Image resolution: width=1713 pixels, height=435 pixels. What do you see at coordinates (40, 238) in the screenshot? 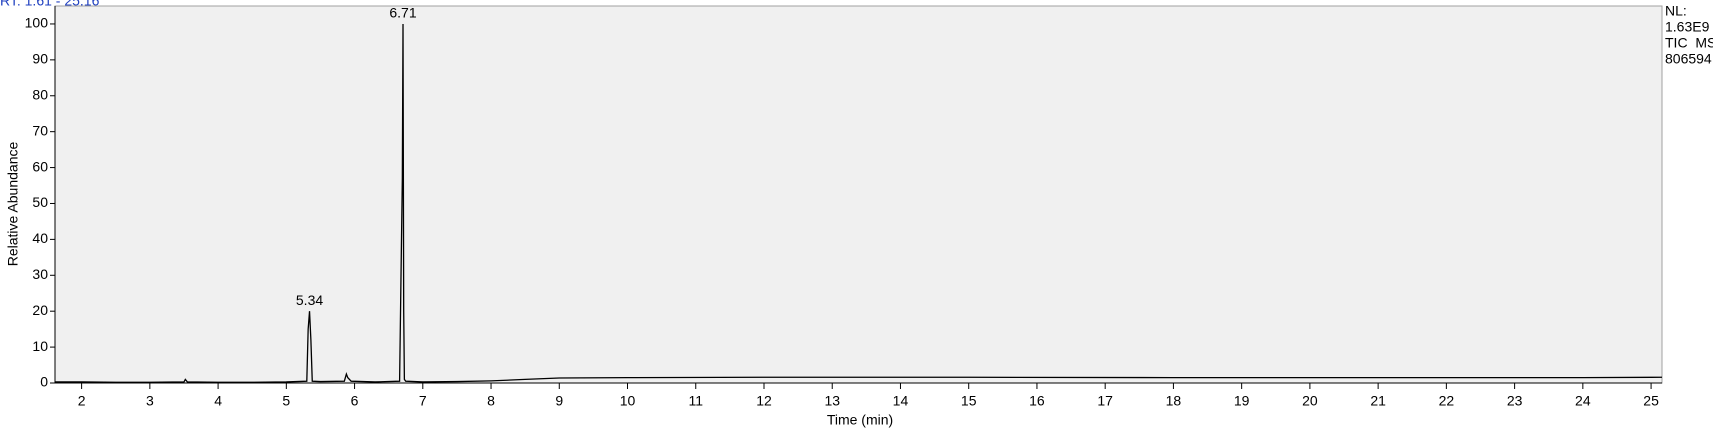
I see `y-tick-label: 40` at bounding box center [40, 238].